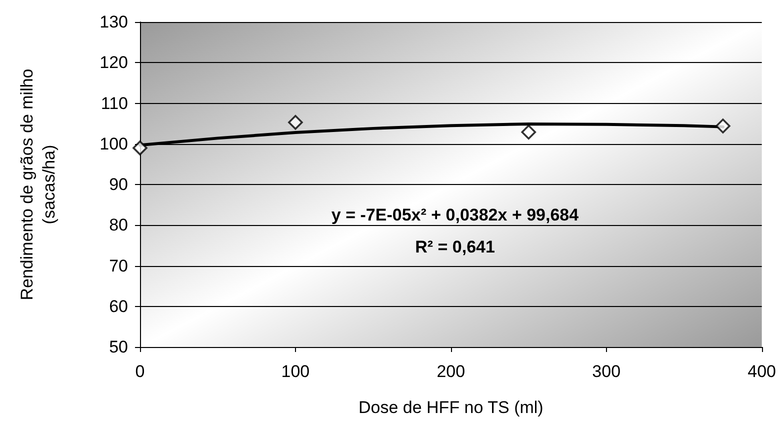 The width and height of the screenshot is (779, 438). I want to click on y-tick-label: 100, so click(114, 144).